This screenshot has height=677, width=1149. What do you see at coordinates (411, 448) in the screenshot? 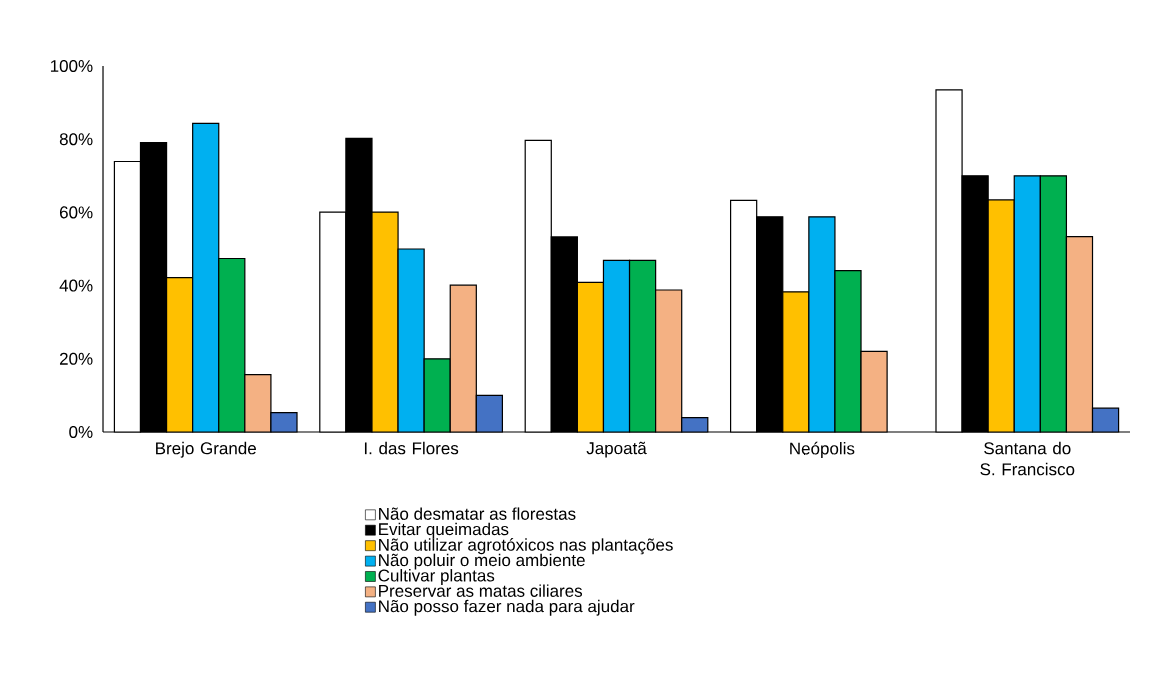
I see `x-tick-label: I. das Flores` at bounding box center [411, 448].